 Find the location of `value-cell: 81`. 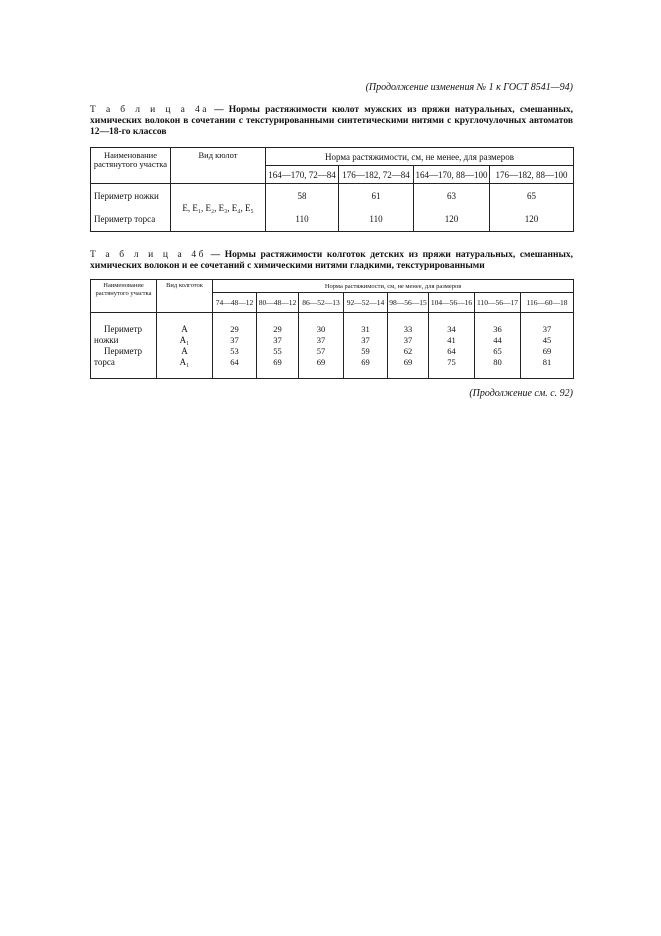

value-cell: 81 is located at coordinates (547, 361).